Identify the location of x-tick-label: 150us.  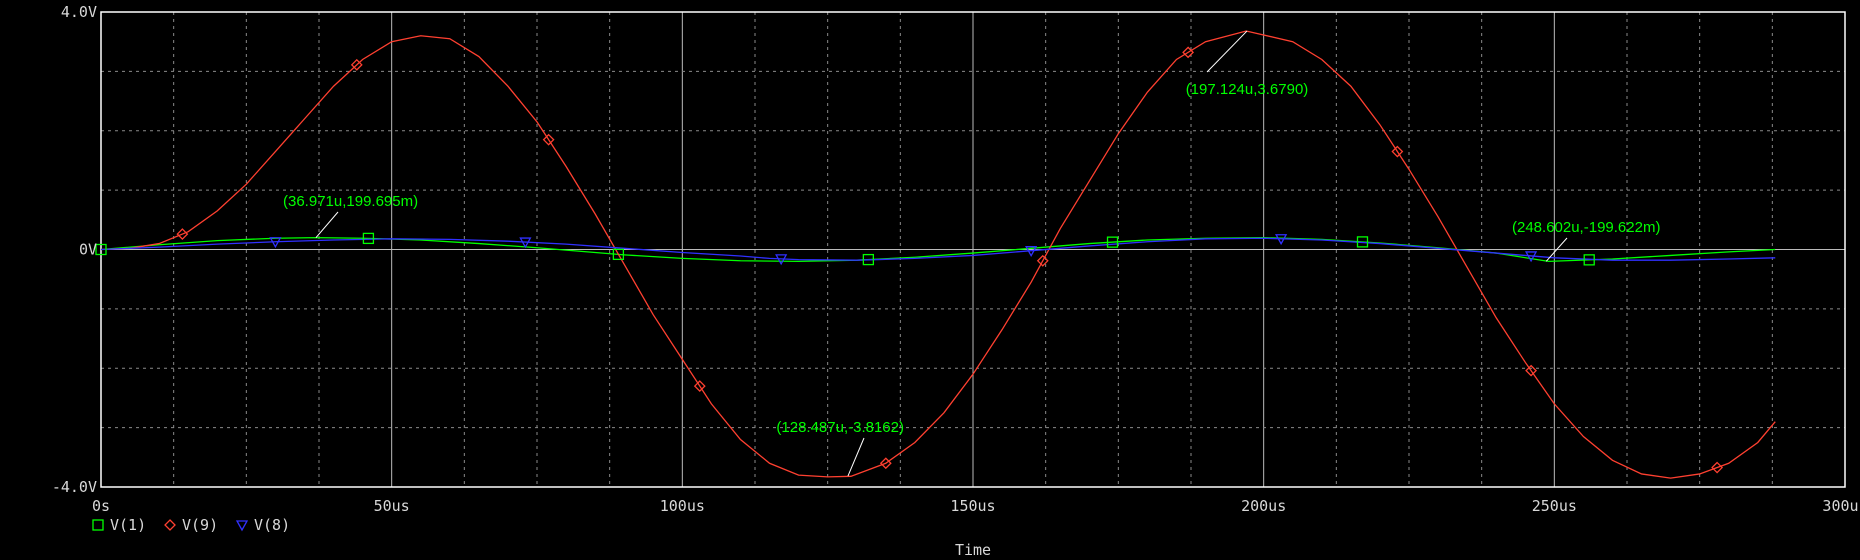
(972, 506).